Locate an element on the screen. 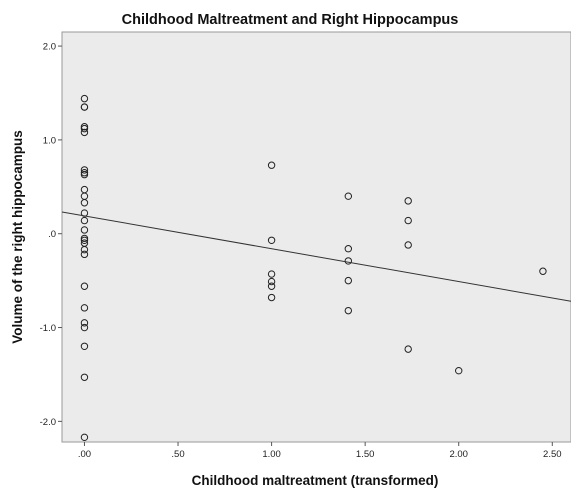 Image resolution: width=571 pixels, height=491 pixels. x-axis-label: Childhood maltreatment (transformed) is located at coordinates (315, 480).